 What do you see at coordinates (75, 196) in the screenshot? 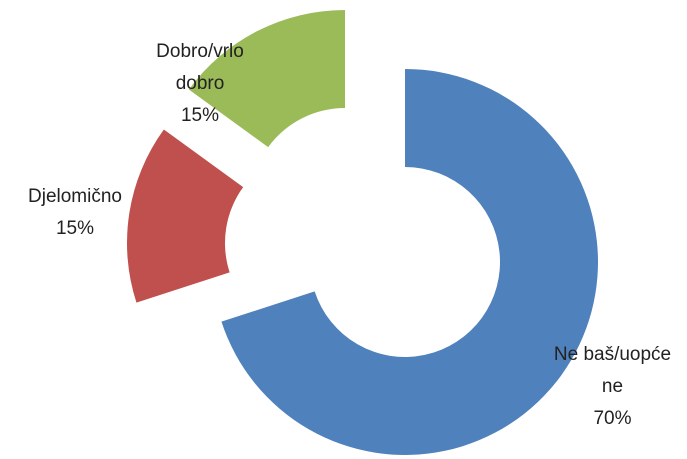
I see `category-label: Djelomično` at bounding box center [75, 196].